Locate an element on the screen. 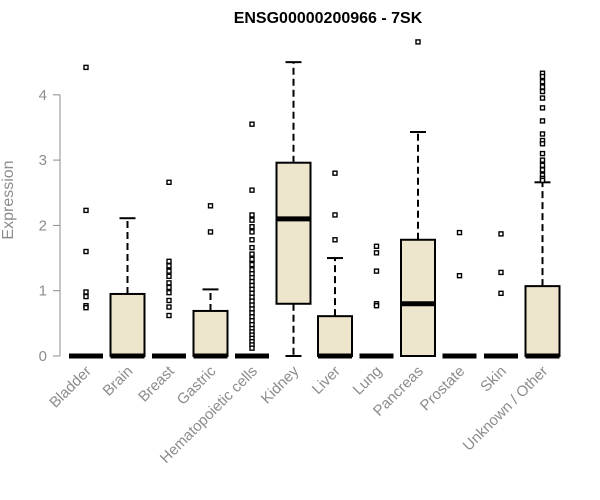 This screenshot has height=500, width=600. x-label-0: Bladder is located at coordinates (70, 387).